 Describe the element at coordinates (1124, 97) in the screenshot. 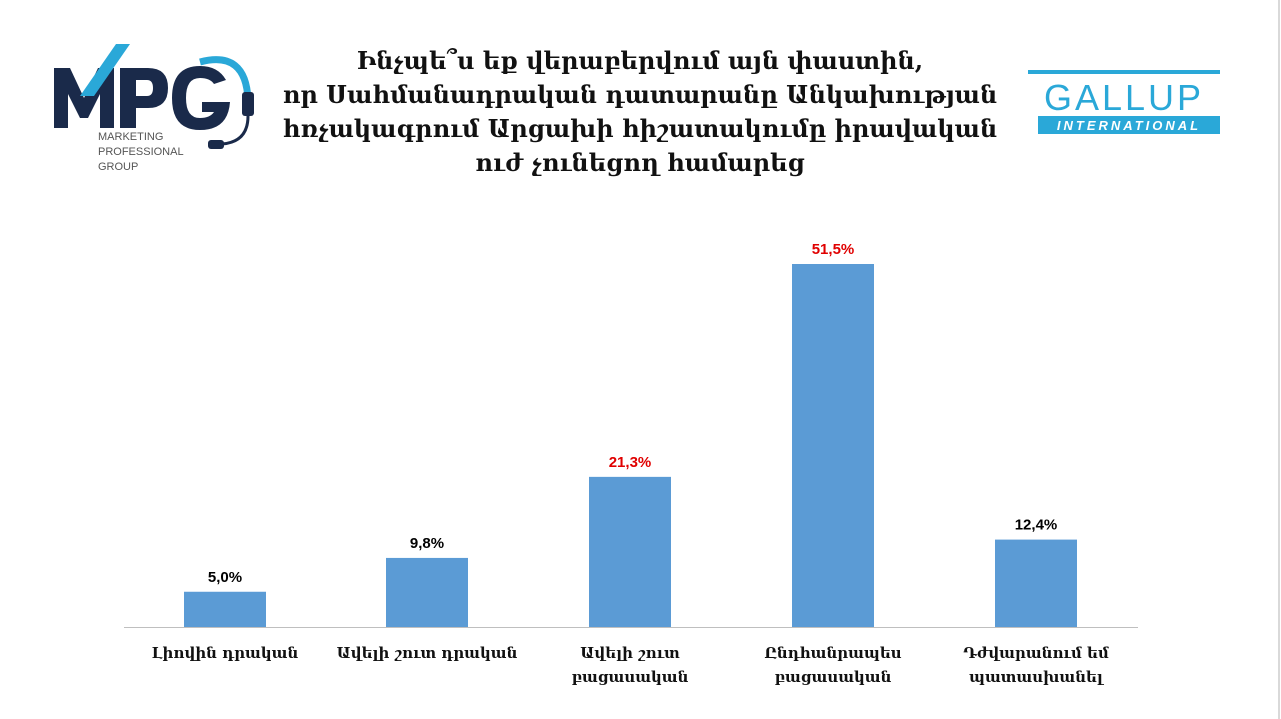

I see `gallup-name: GALLUP` at that location.